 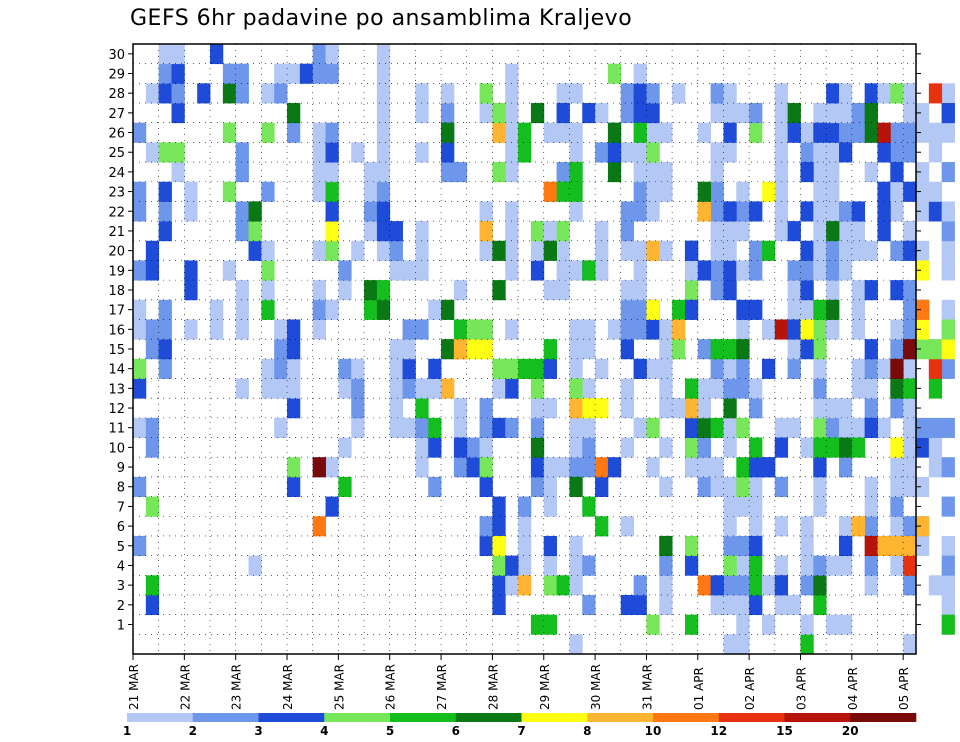 What do you see at coordinates (456, 731) in the screenshot?
I see `colorbar-label: 6` at bounding box center [456, 731].